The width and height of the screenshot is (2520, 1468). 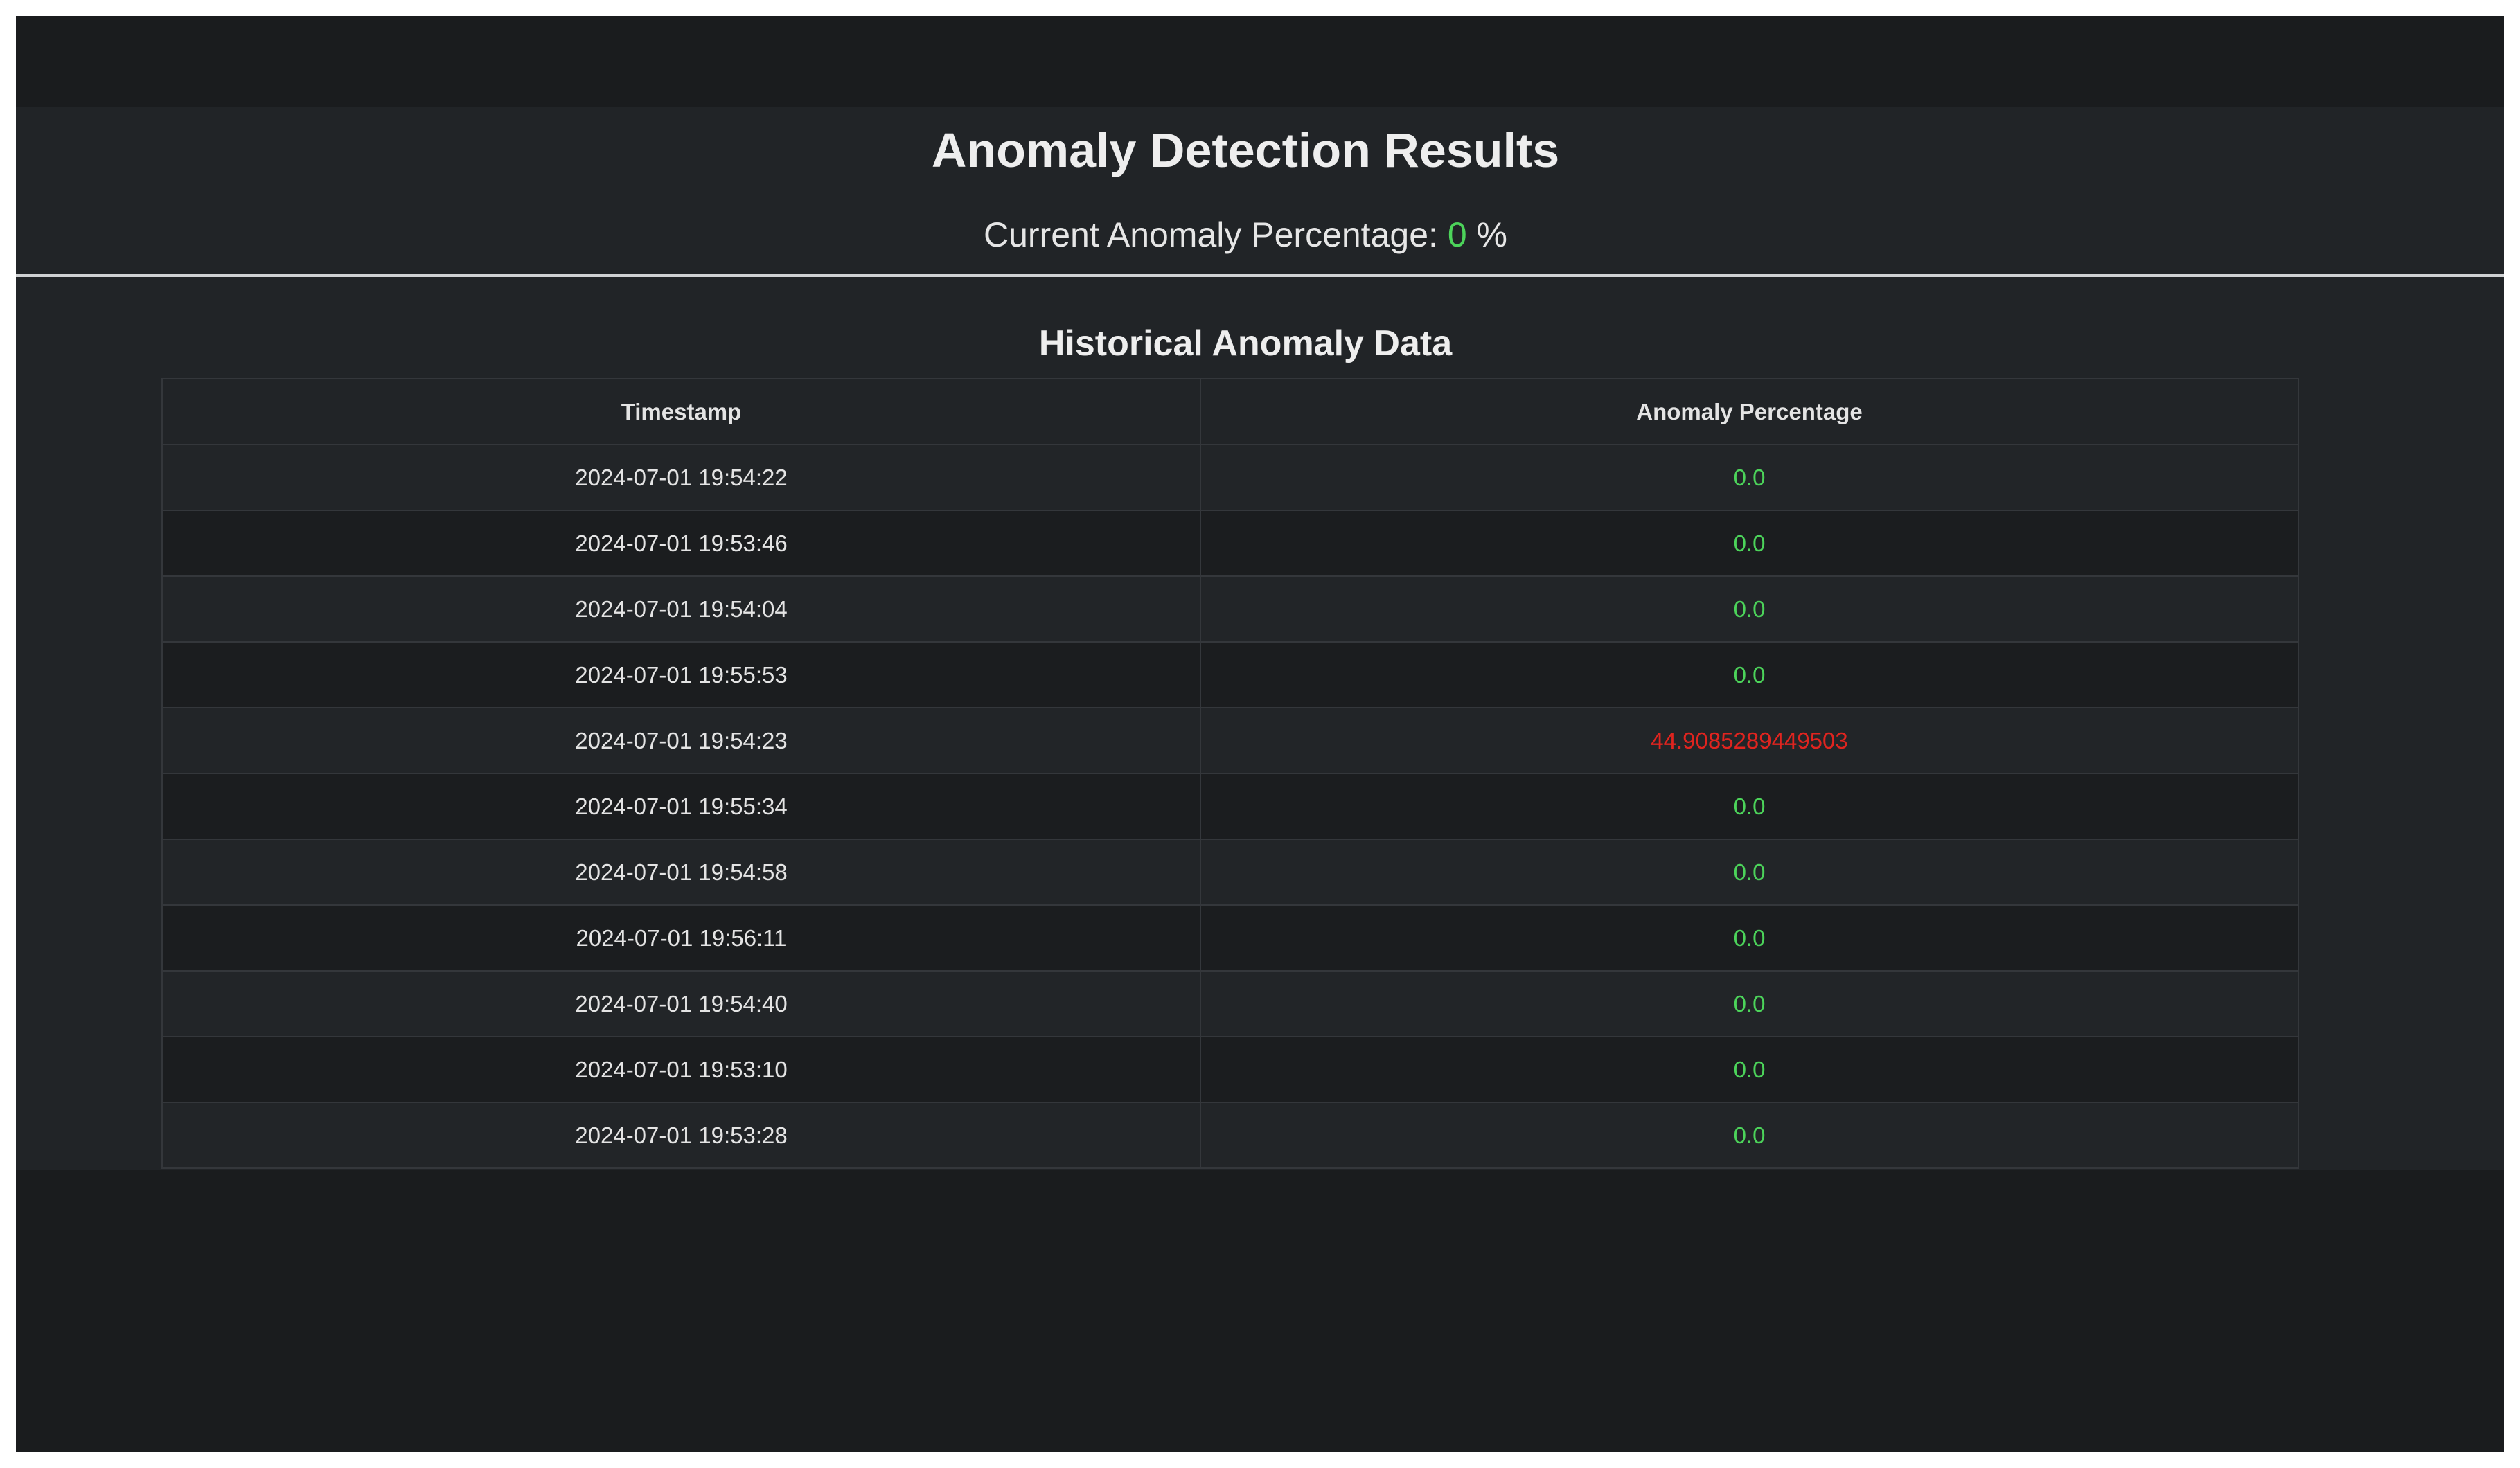 I want to click on current-anomaly-value: 0, so click(x=1457, y=234).